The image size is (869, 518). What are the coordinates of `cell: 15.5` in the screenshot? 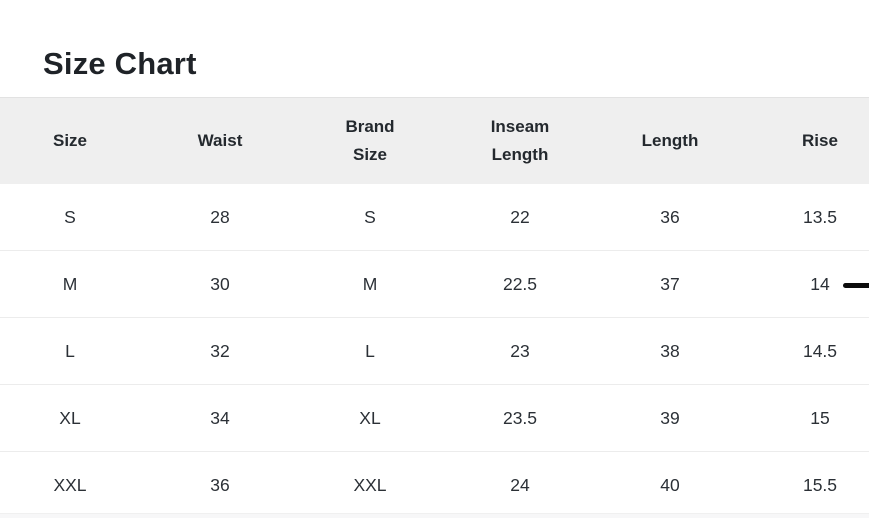 It's located at (807, 484).